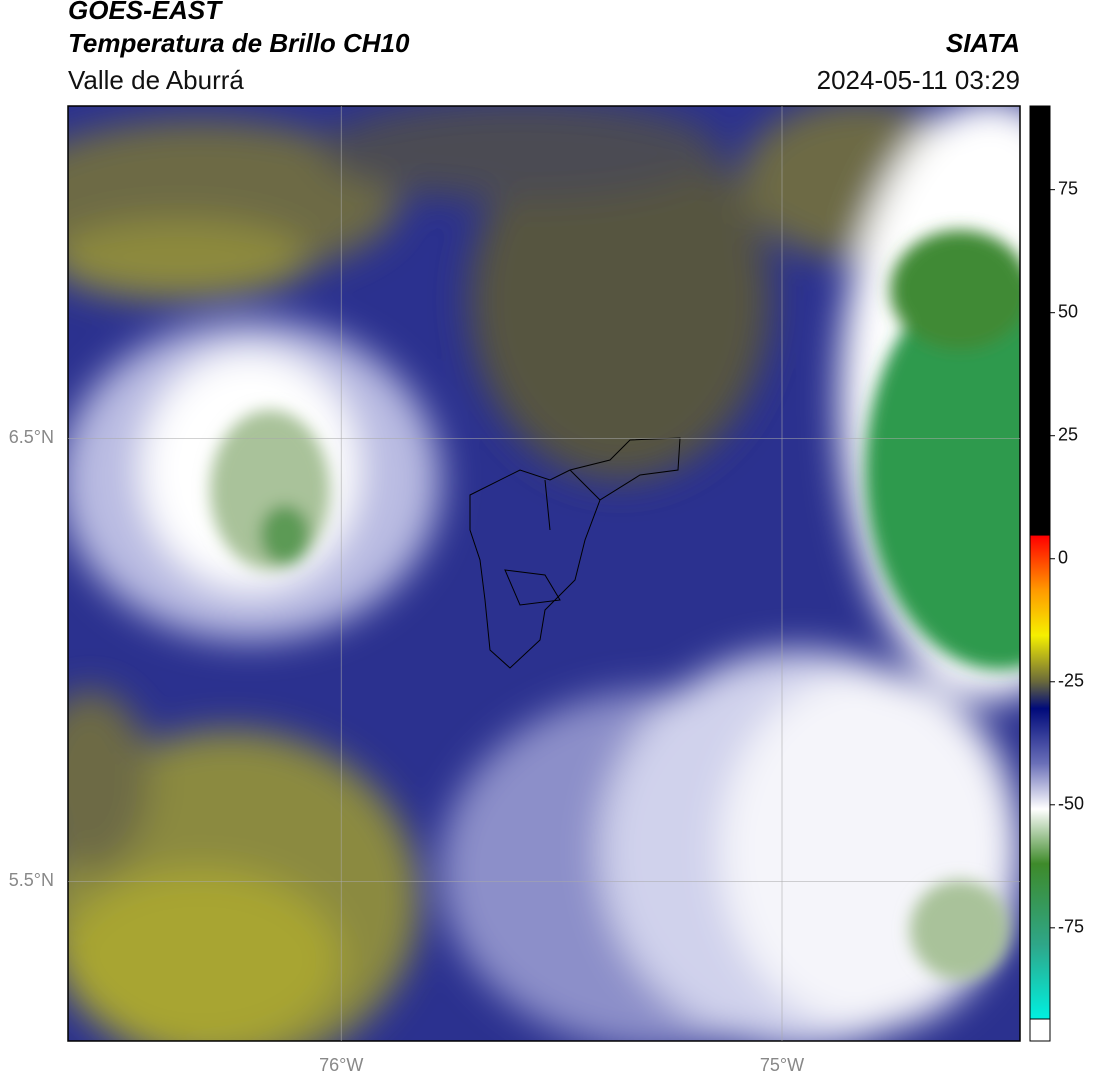 The width and height of the screenshot is (1094, 1083). What do you see at coordinates (918, 80) in the screenshot?
I see `timestamp: 2024-05-11 03:29` at bounding box center [918, 80].